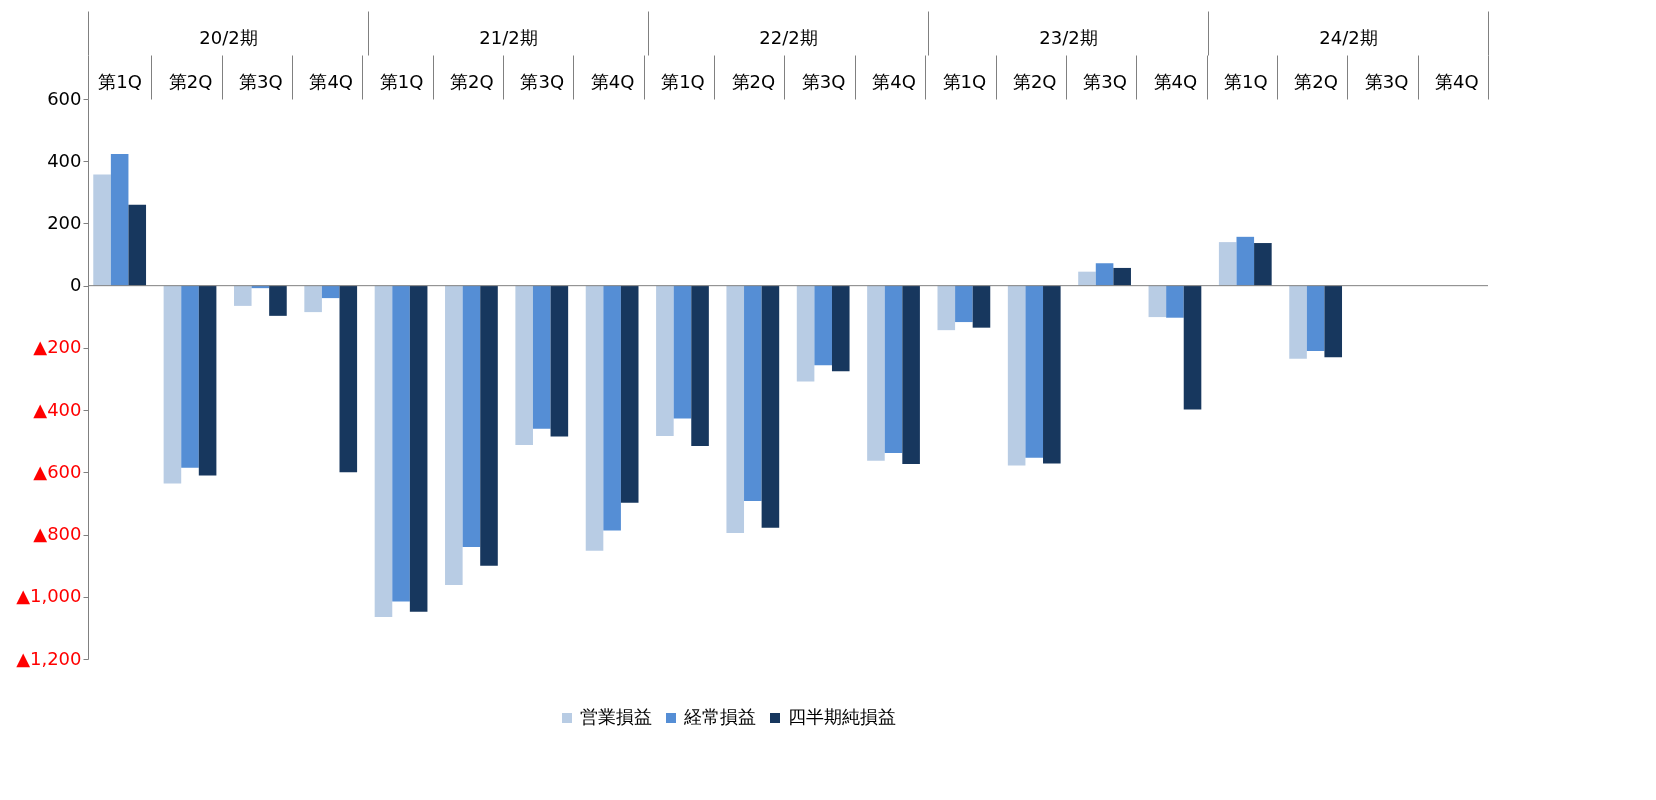  What do you see at coordinates (1068, 37) in the screenshot?
I see `text: 23/2期` at bounding box center [1068, 37].